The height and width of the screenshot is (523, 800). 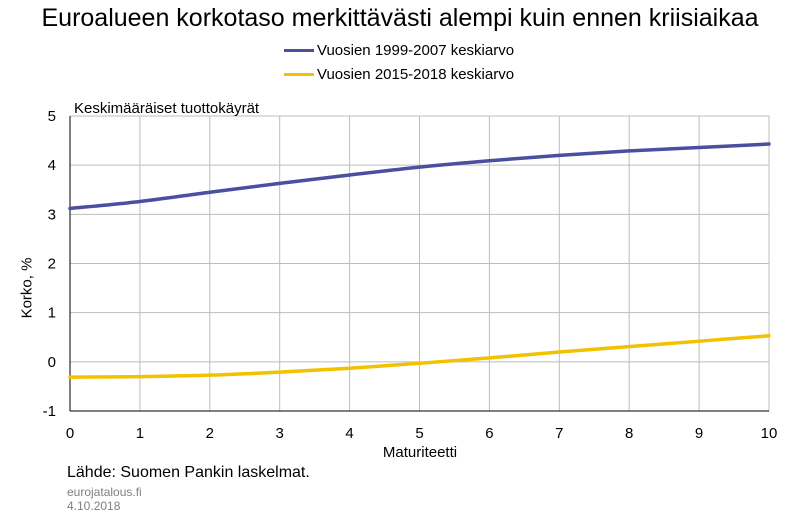 What do you see at coordinates (559, 433) in the screenshot?
I see `x-tick-label: 7` at bounding box center [559, 433].